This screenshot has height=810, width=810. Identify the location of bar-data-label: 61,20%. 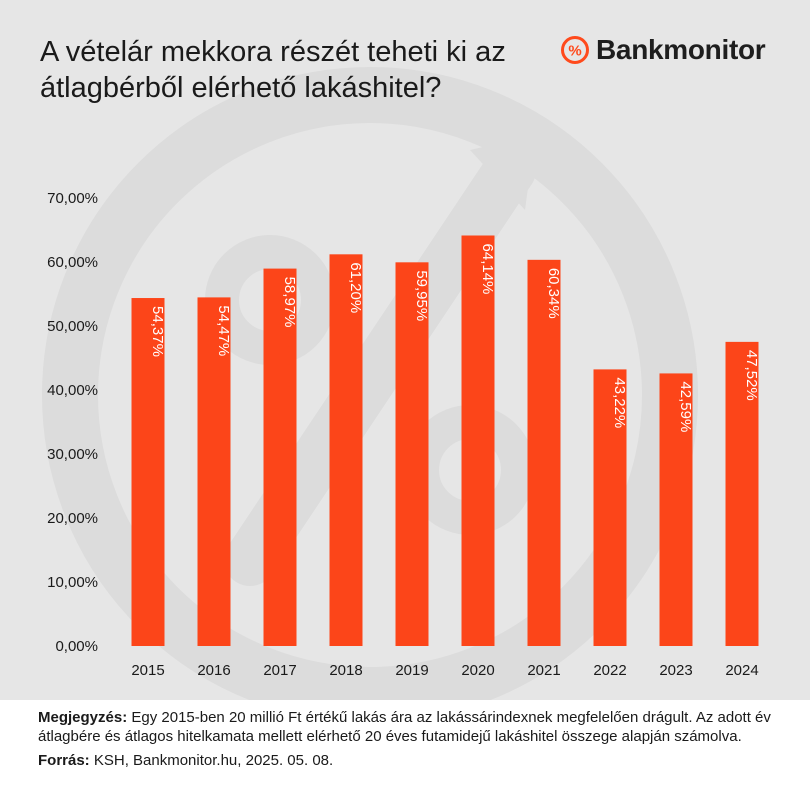
(355, 287).